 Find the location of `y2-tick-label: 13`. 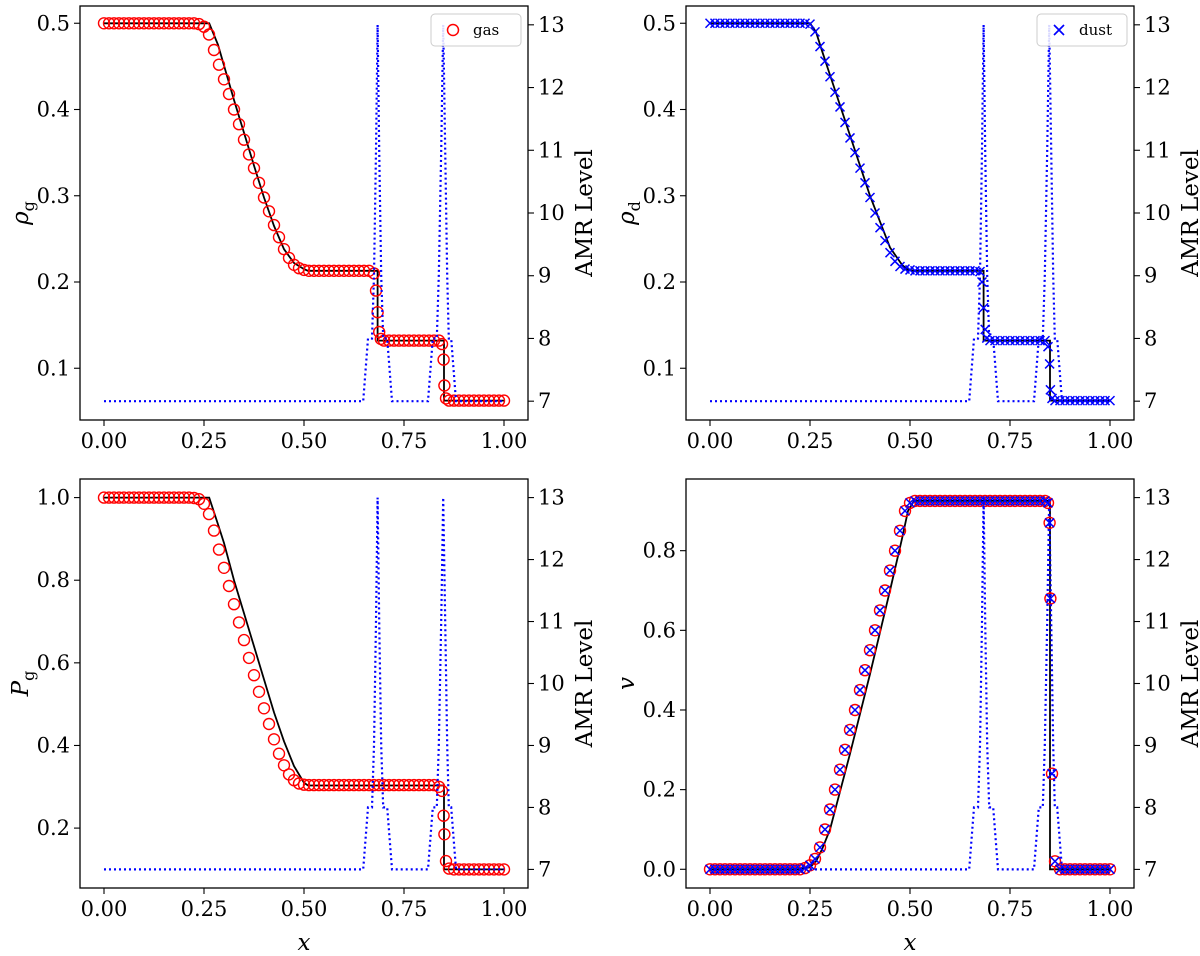

y2-tick-label: 13 is located at coordinates (1157, 25).